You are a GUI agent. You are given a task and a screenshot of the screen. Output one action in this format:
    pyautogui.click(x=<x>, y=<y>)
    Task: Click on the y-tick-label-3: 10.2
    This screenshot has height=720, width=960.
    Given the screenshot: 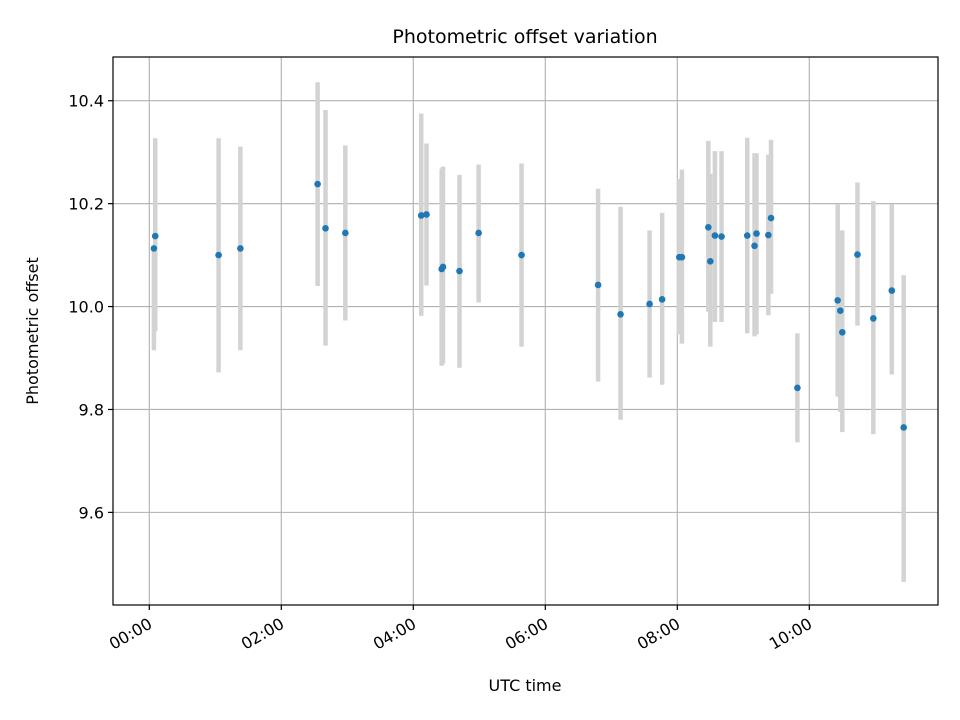 What is the action you would take?
    pyautogui.click(x=86, y=204)
    